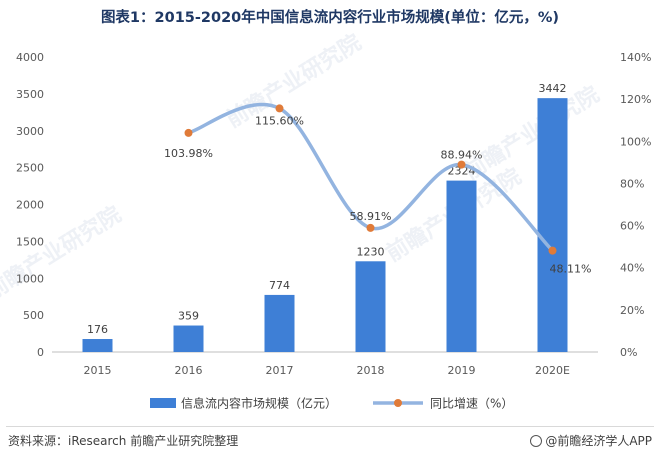  Describe the element at coordinates (188, 316) in the screenshot. I see `bar-value-label: 359` at that location.